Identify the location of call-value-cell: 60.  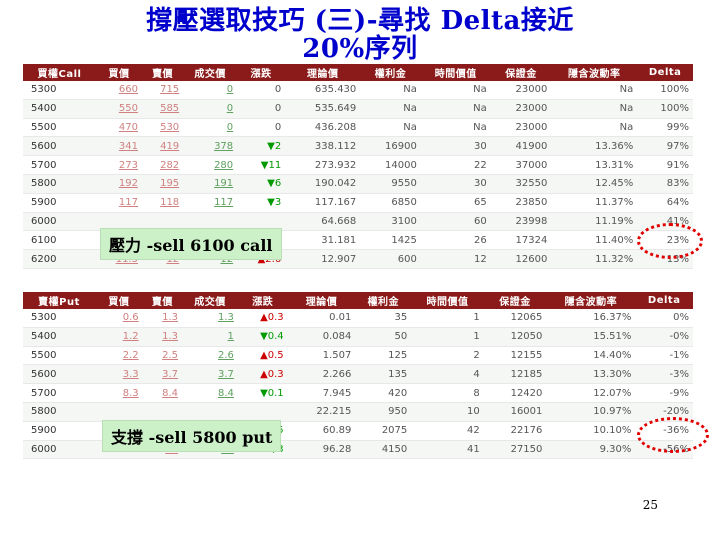
(455, 222).